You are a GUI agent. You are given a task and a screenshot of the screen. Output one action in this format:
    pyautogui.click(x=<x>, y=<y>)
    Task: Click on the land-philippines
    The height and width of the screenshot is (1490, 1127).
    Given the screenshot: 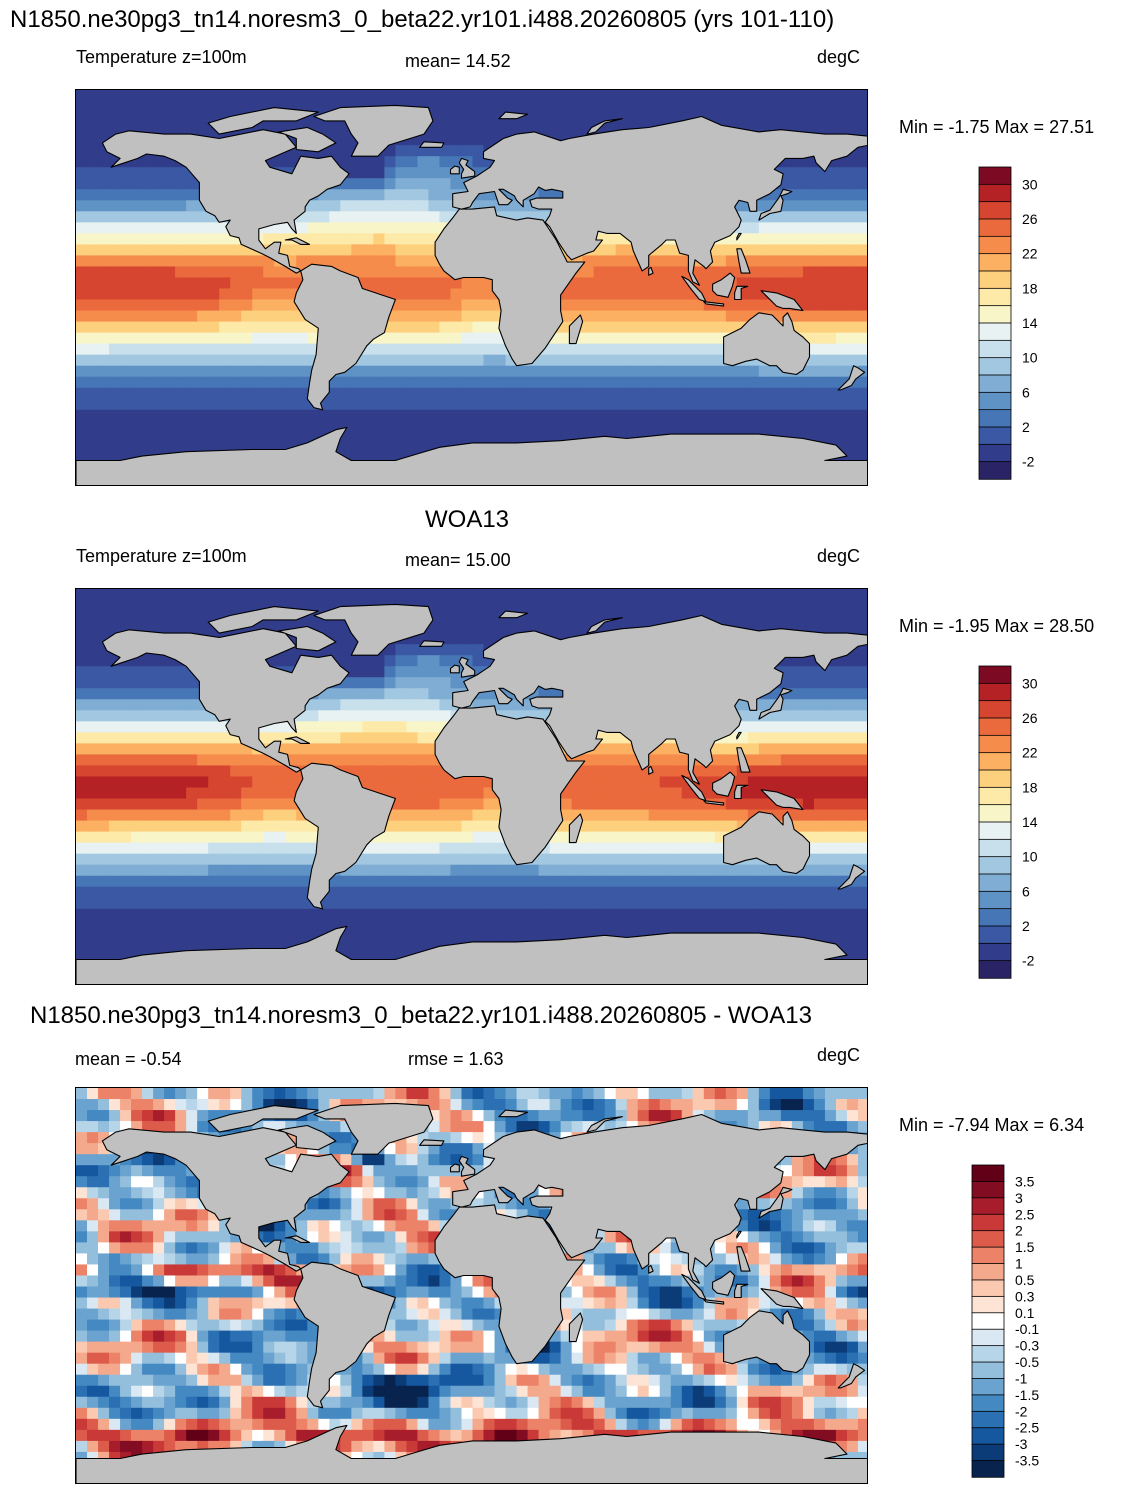 What is the action you would take?
    pyautogui.click(x=743, y=261)
    